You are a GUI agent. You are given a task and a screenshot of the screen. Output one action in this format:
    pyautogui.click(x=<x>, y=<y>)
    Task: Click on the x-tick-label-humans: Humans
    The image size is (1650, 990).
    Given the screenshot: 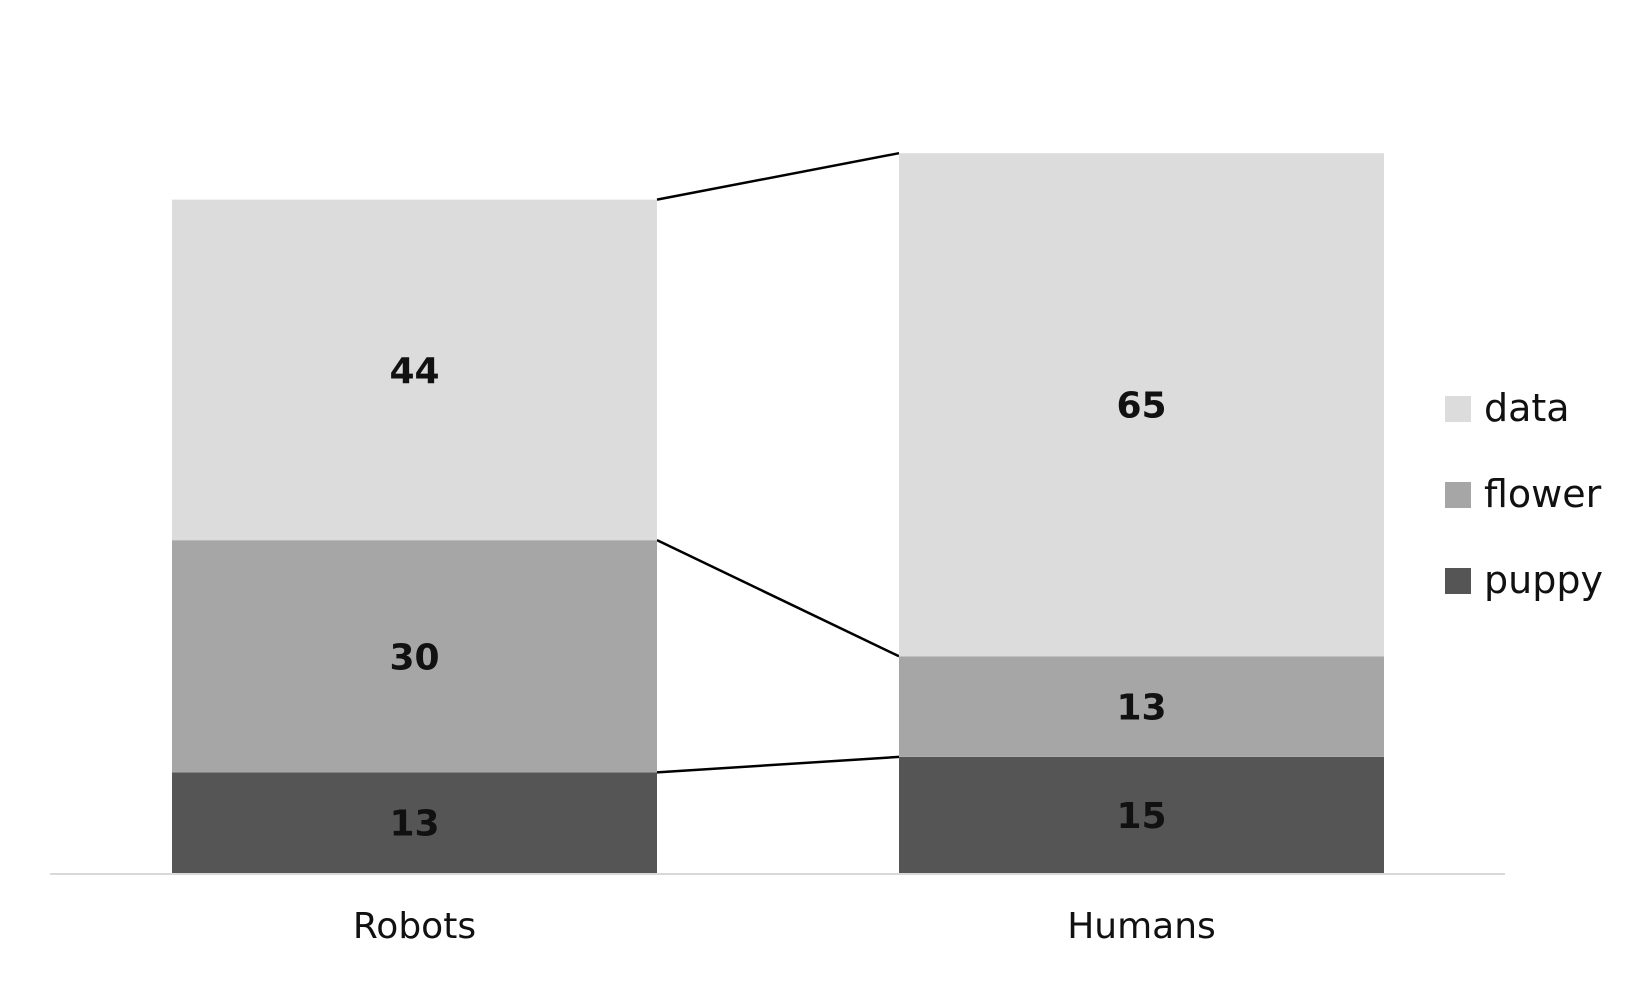 What is the action you would take?
    pyautogui.click(x=1141, y=926)
    